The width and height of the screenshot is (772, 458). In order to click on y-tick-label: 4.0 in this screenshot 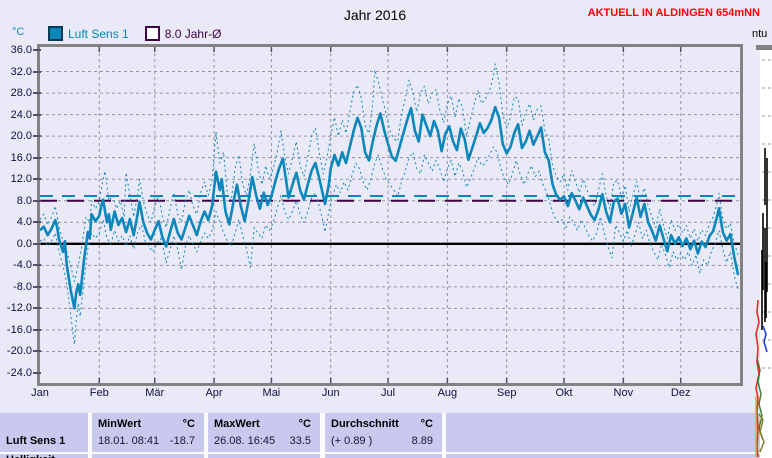, I will do `click(24, 222)`.